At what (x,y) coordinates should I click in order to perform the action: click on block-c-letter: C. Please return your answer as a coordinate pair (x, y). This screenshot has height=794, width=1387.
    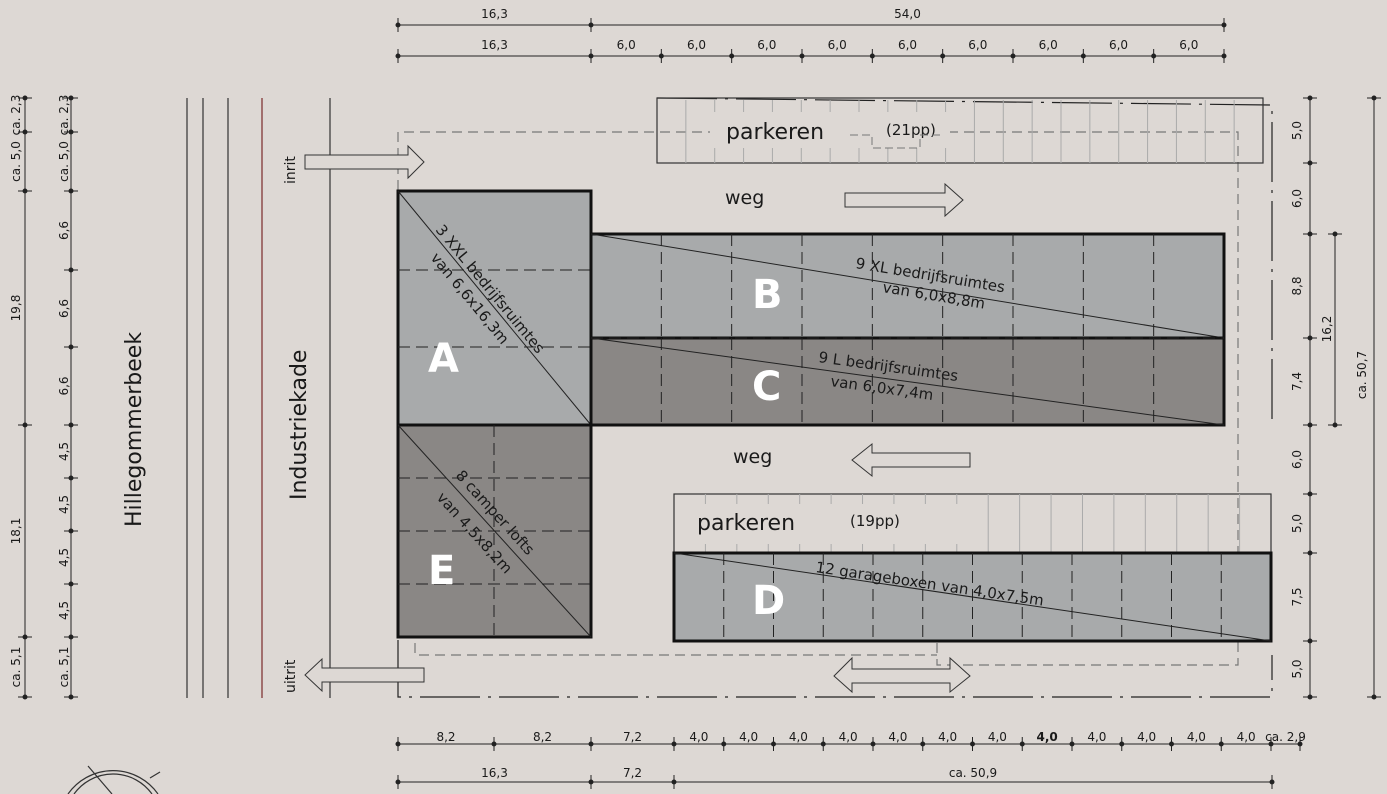
    Looking at the image, I should click on (766, 387).